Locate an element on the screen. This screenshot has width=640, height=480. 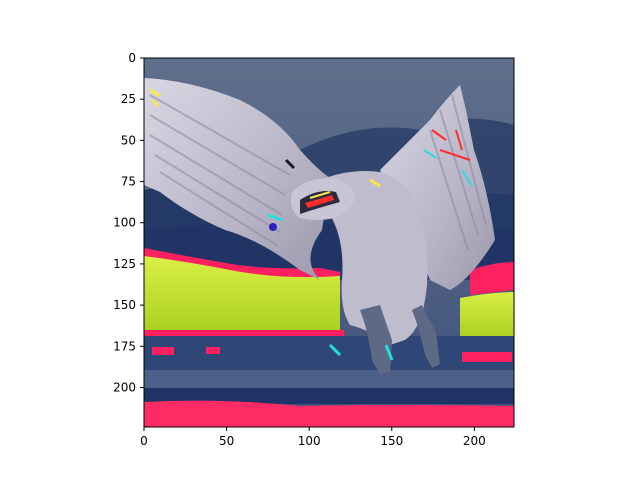
y-axis: 0 25 50 75 100 125 150 175 200 is located at coordinates (128, 222).